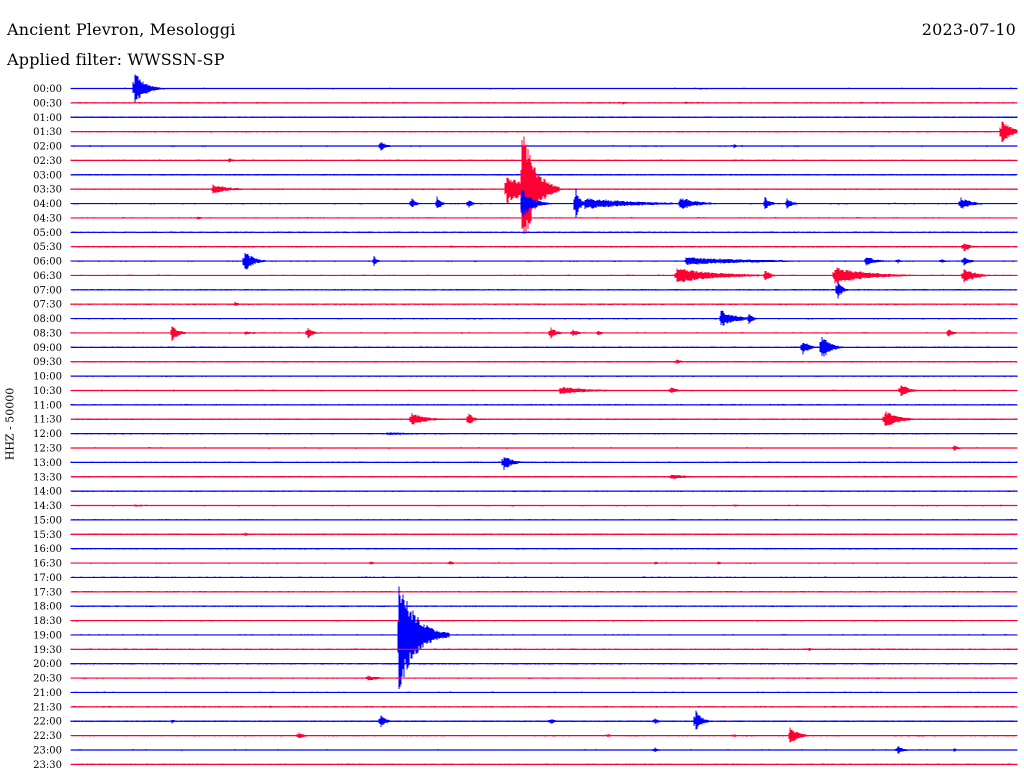 This screenshot has width=1024, height=780. What do you see at coordinates (47, 233) in the screenshot?
I see `row-label: 05:00` at bounding box center [47, 233].